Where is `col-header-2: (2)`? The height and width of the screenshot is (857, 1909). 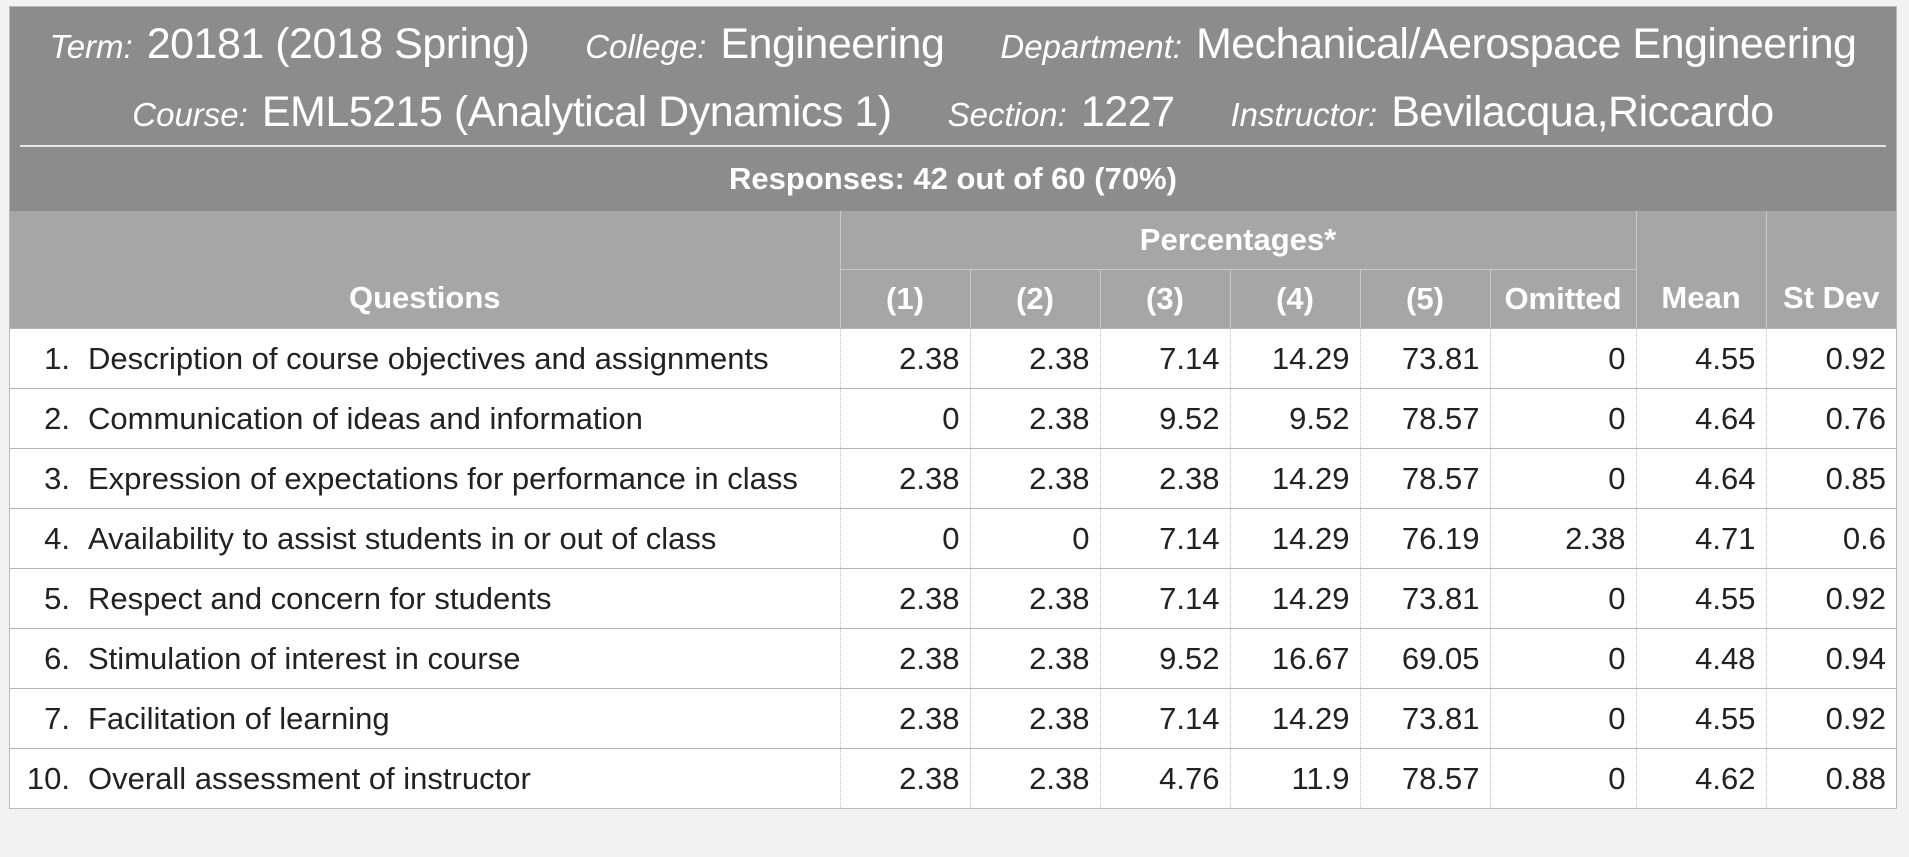
col-header-2: (2) is located at coordinates (1034, 299).